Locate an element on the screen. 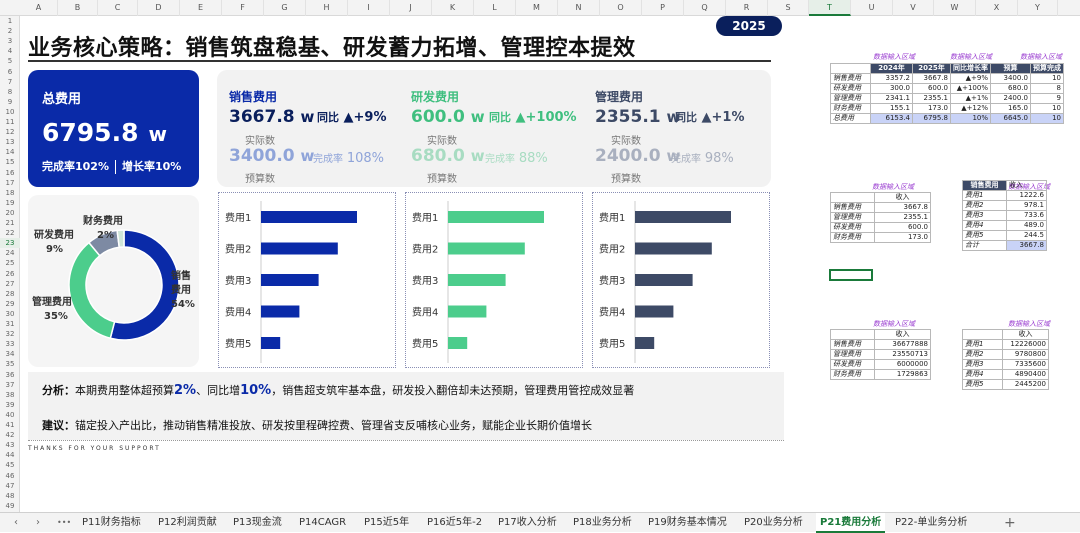 The height and width of the screenshot is (533, 1080). row-header-11: 11 is located at coordinates (10, 122).